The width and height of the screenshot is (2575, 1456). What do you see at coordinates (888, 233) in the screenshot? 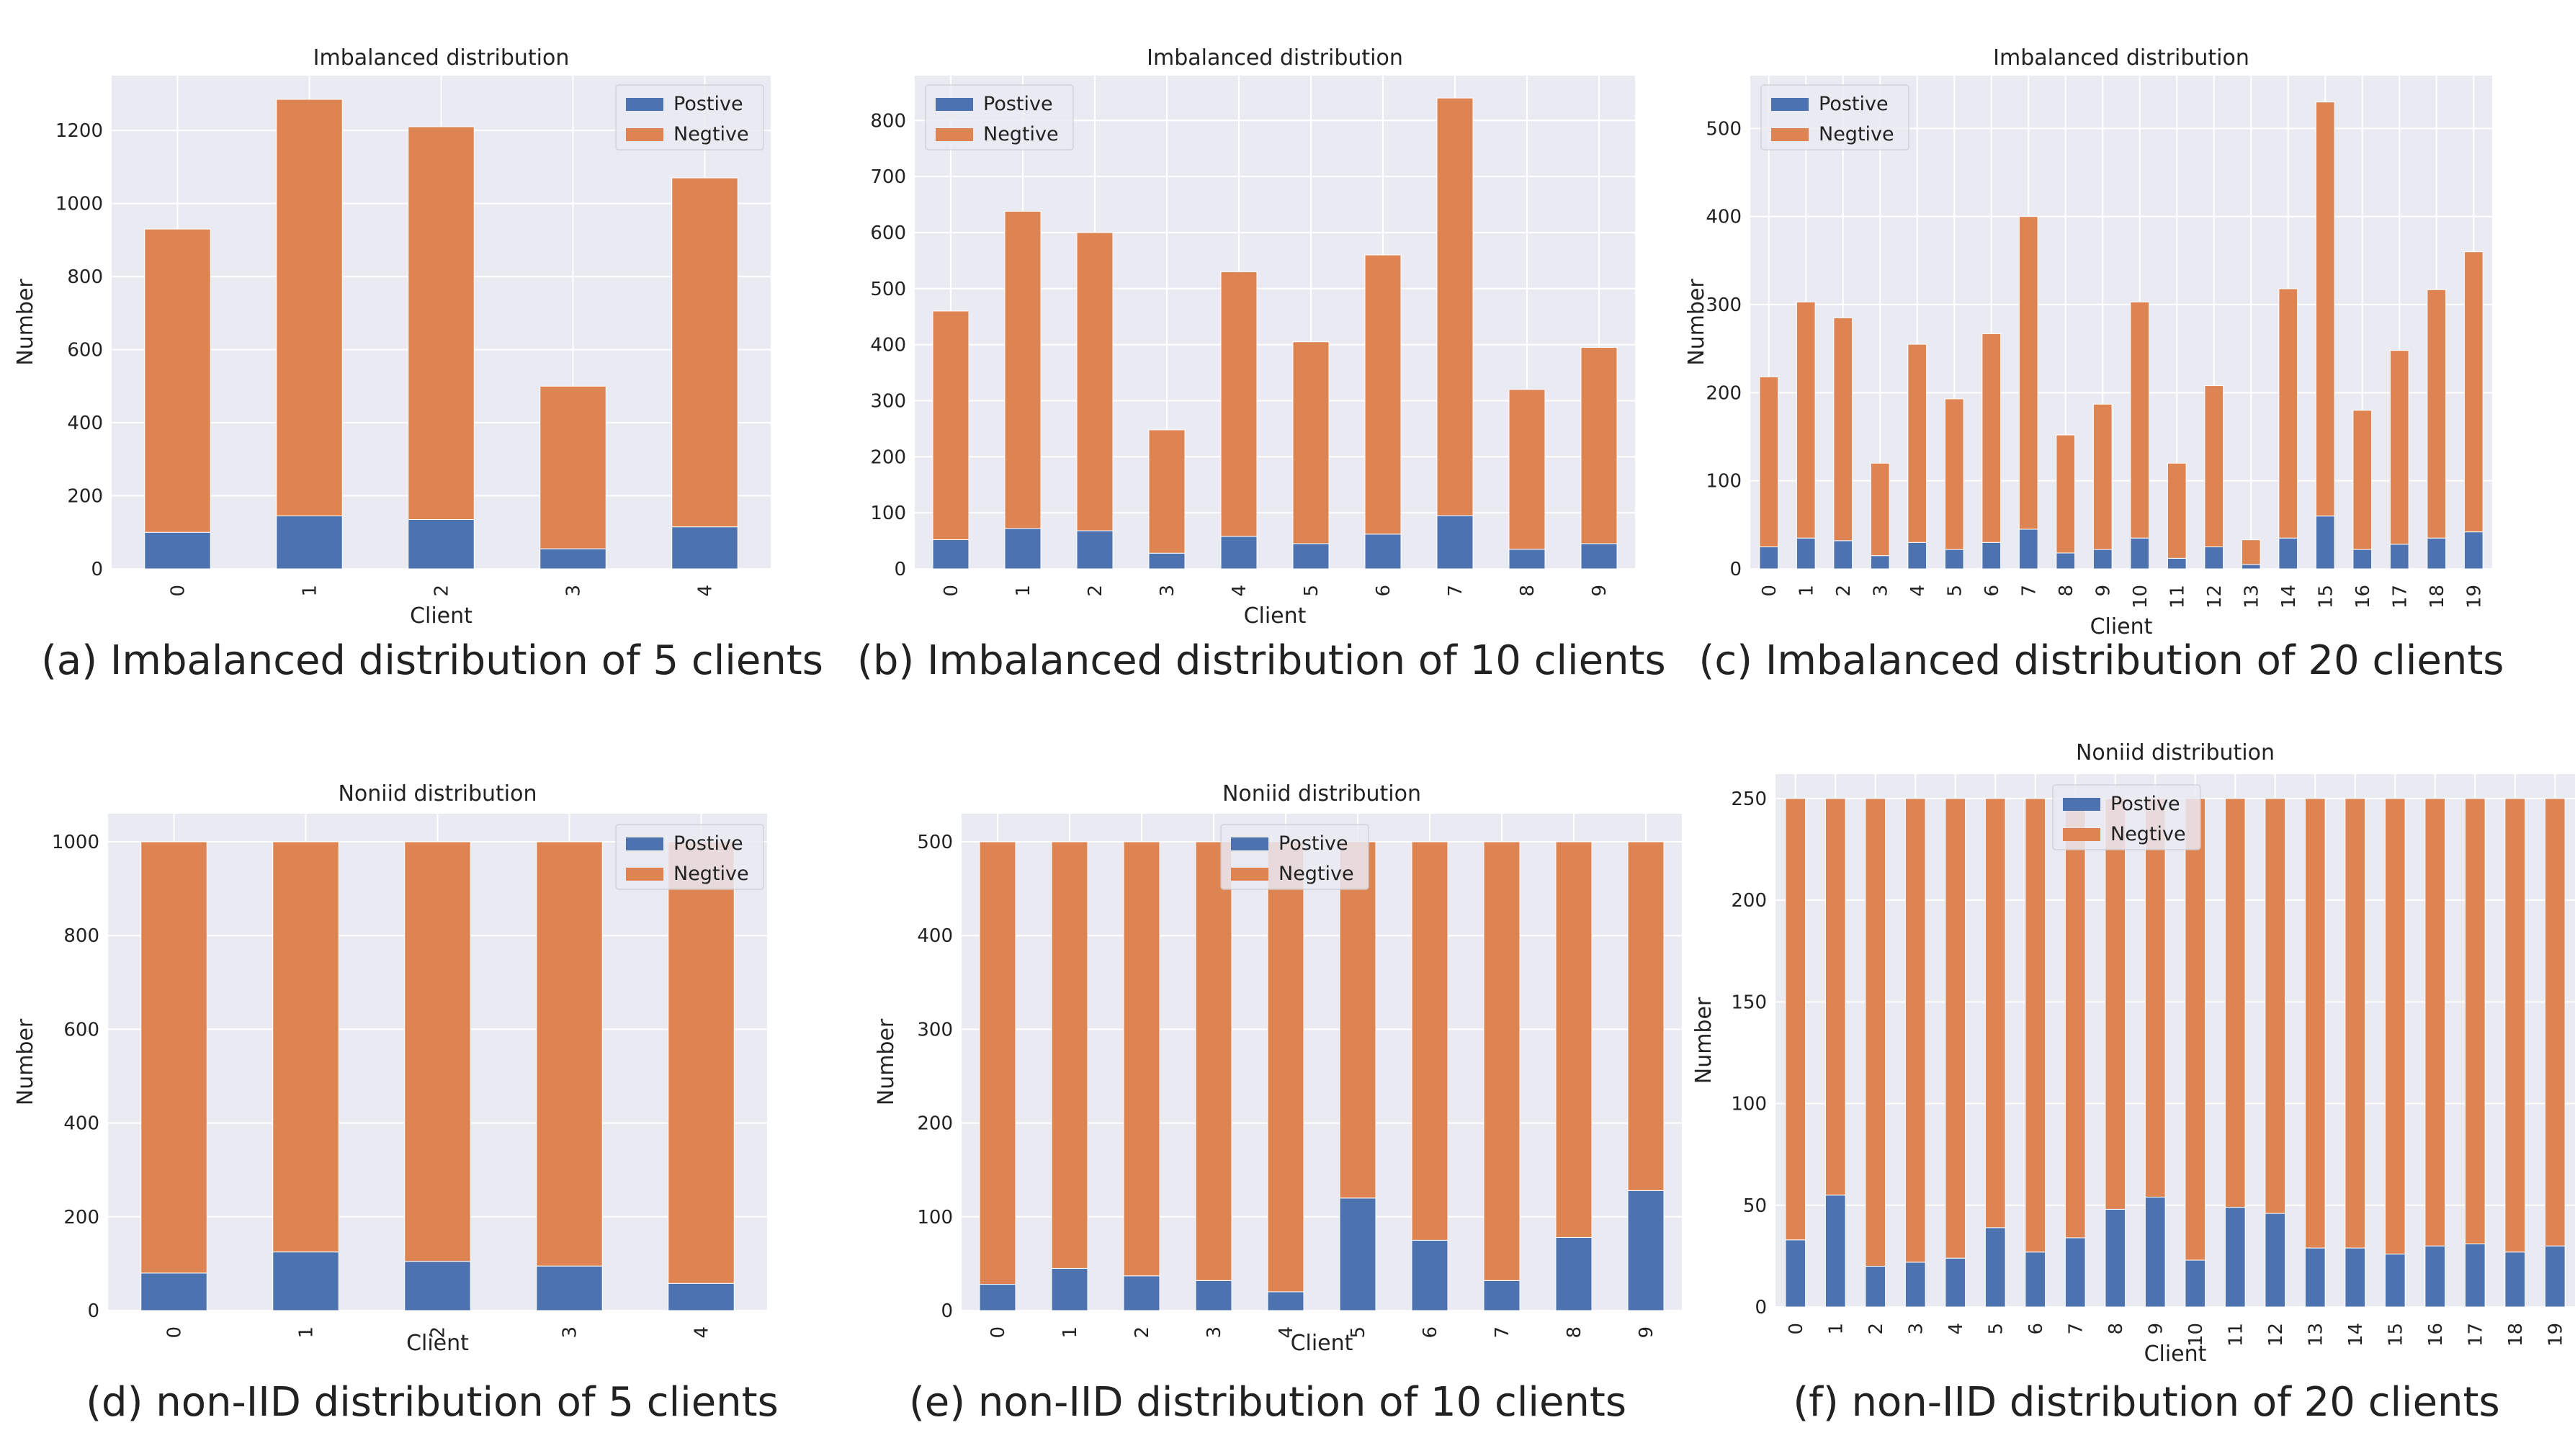
I see `y-tick-label: 600` at bounding box center [888, 233].